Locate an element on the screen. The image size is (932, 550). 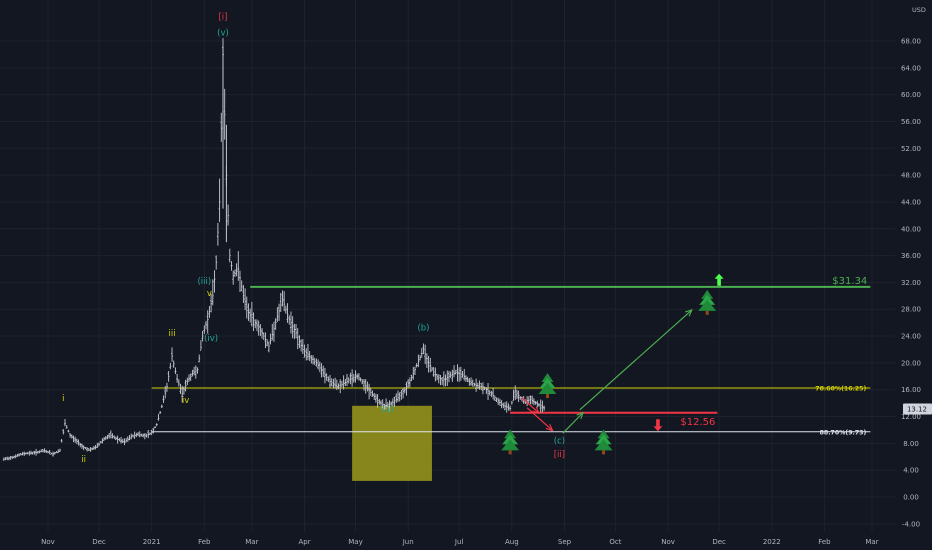
tree-icon-top is located at coordinates (603, 434).